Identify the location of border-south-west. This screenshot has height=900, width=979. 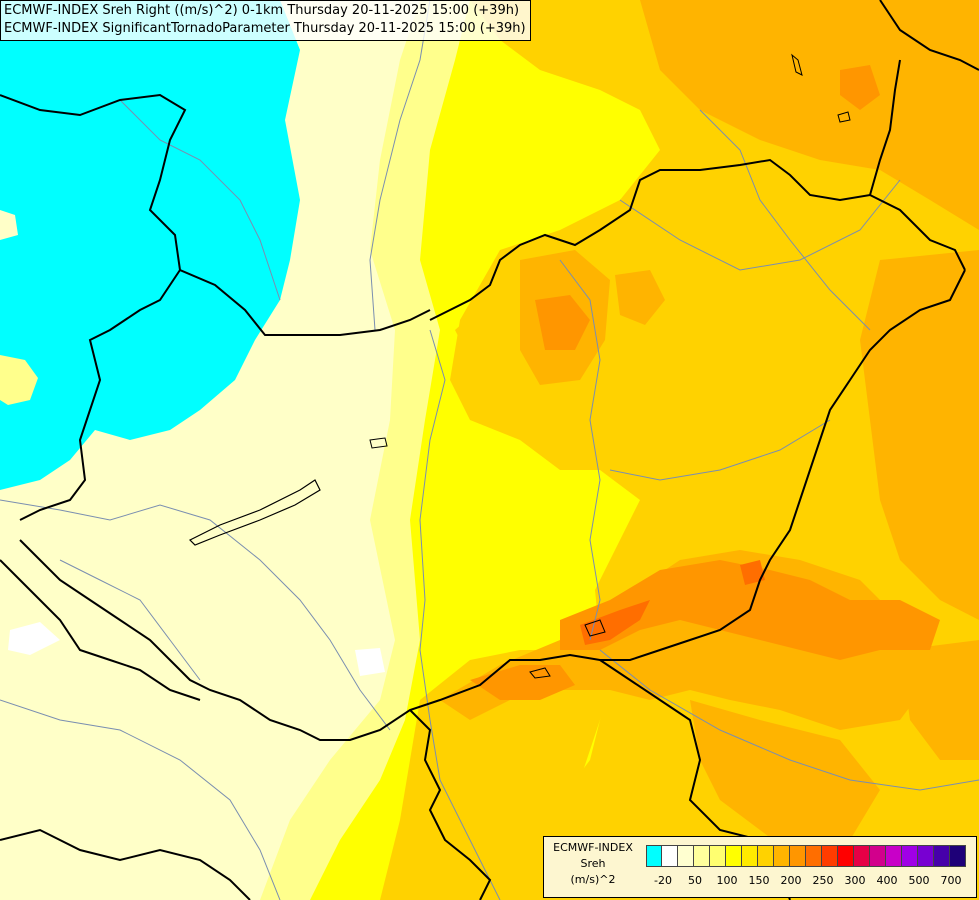
(125, 864).